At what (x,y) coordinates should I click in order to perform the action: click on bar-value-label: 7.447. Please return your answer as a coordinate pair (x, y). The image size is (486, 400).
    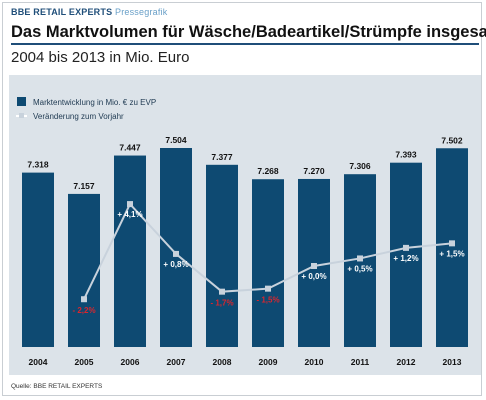
    Looking at the image, I should click on (130, 148).